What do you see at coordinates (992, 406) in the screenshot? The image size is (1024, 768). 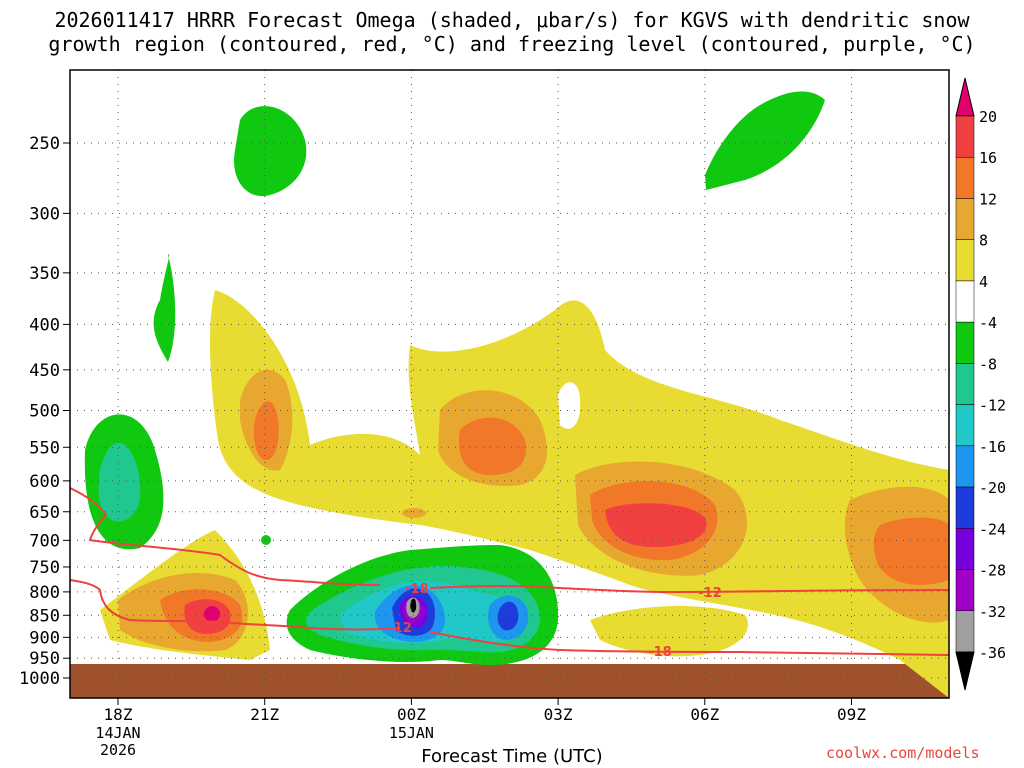 I see `colorbar-label-7: -12` at bounding box center [992, 406].